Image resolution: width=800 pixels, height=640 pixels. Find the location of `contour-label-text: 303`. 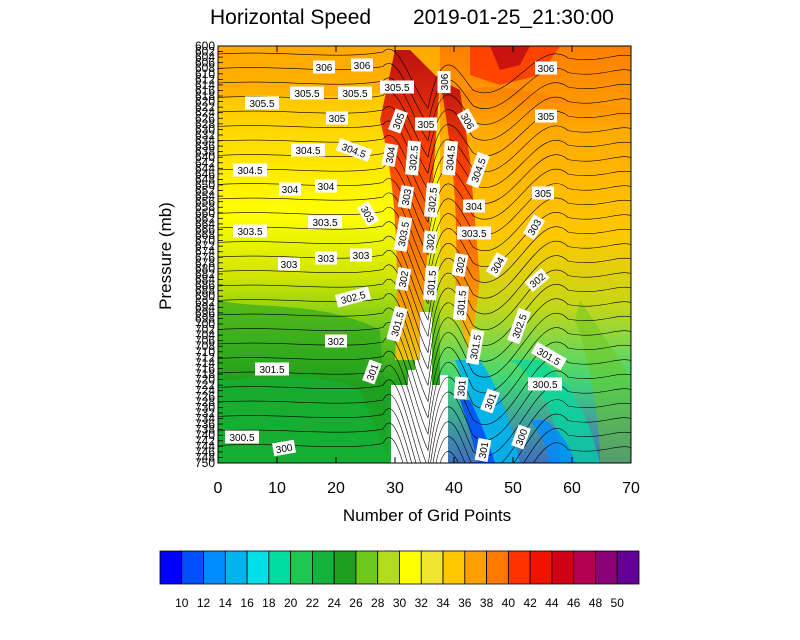

contour-label-text: 303 is located at coordinates (289, 265).